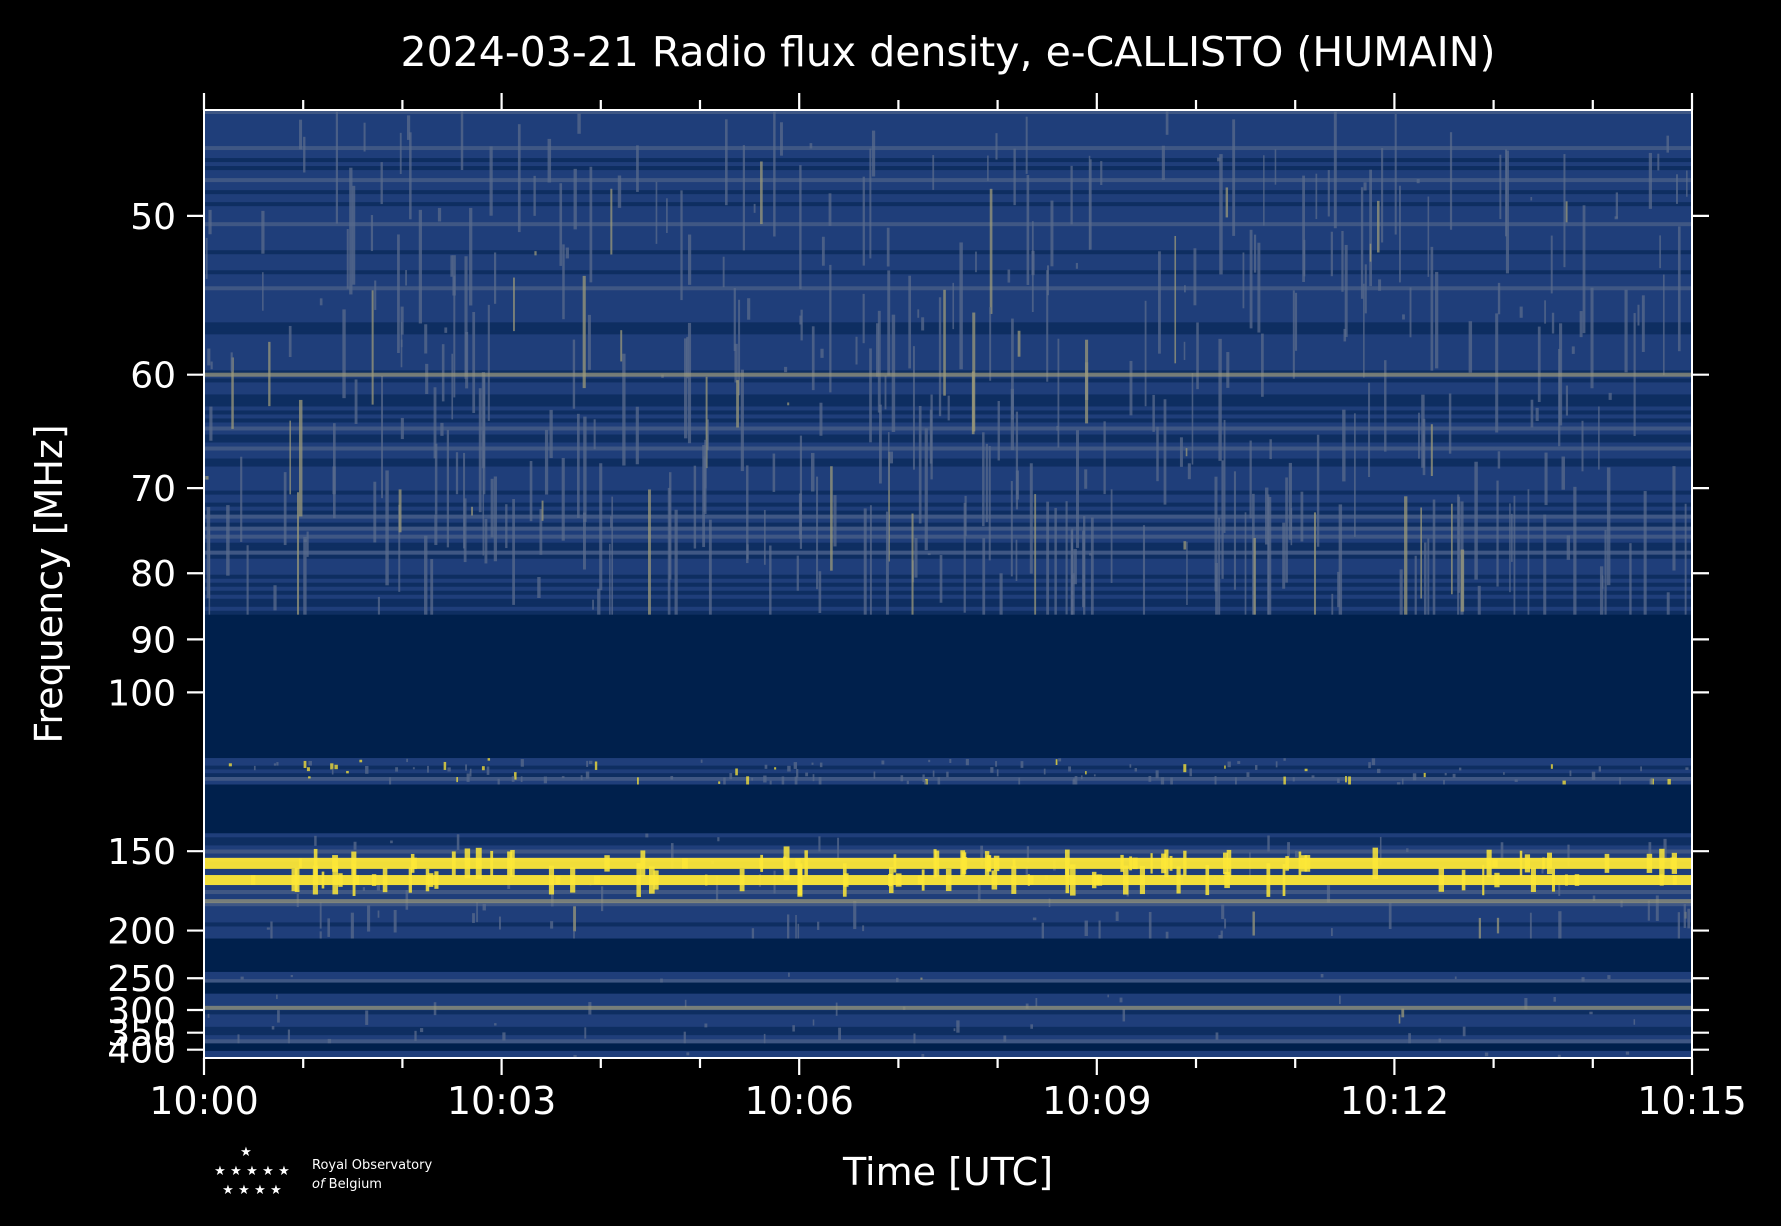 The image size is (1781, 1226). Describe the element at coordinates (153, 217) in the screenshot. I see `y-tick-label: 50` at that location.